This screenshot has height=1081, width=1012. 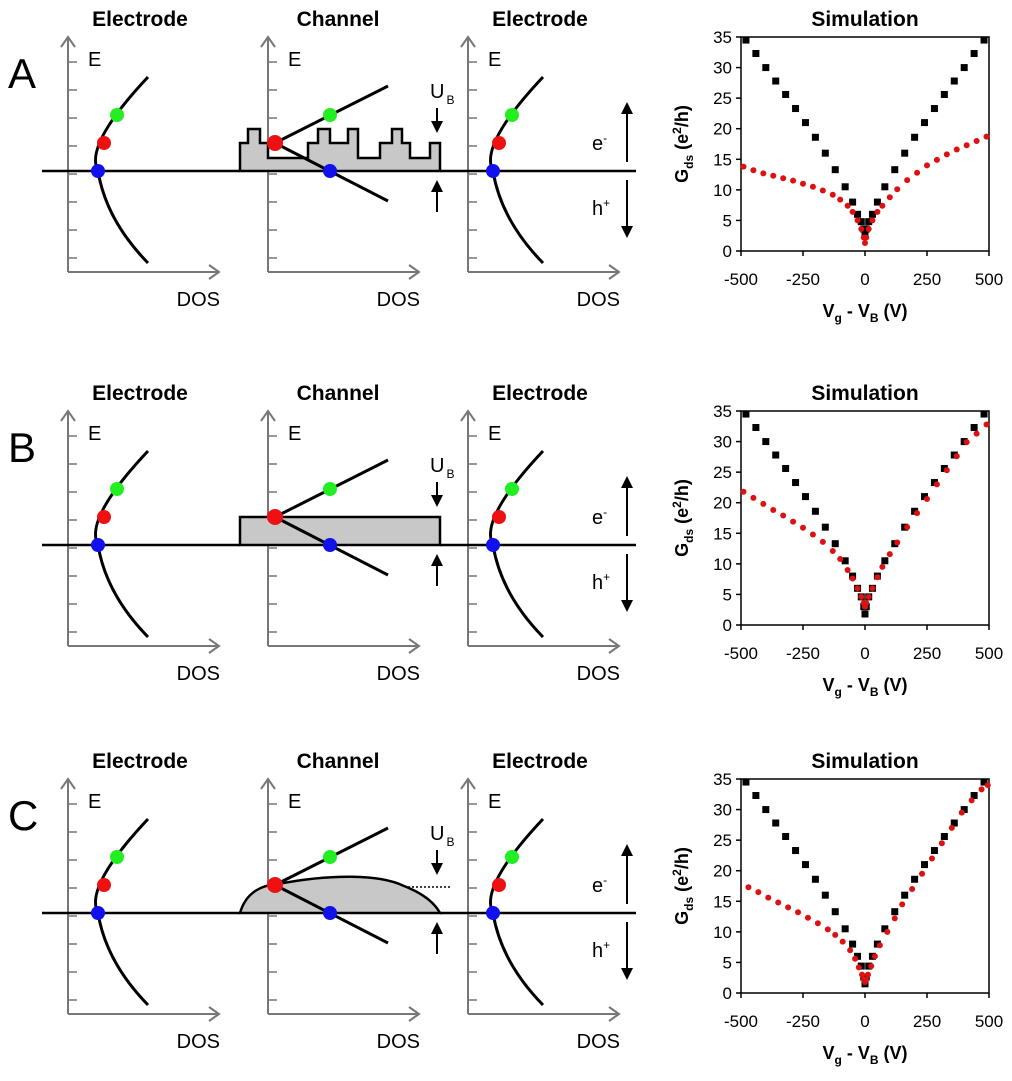 What do you see at coordinates (22, 447) in the screenshot?
I see `panel-label: B` at bounding box center [22, 447].